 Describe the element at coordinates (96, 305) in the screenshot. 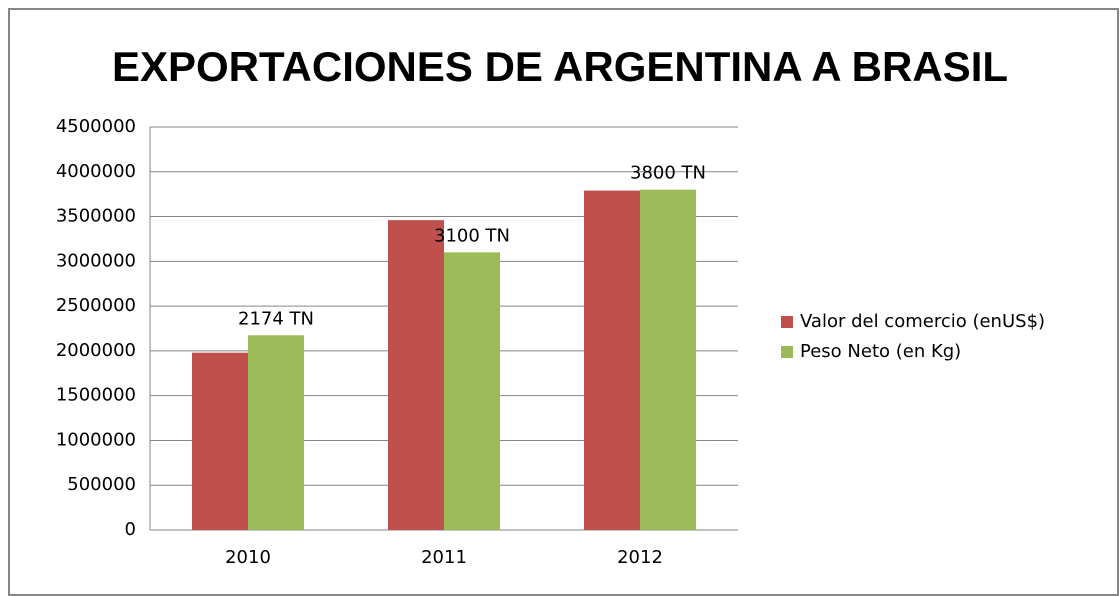

I see `y-tick-label: 2500000` at that location.